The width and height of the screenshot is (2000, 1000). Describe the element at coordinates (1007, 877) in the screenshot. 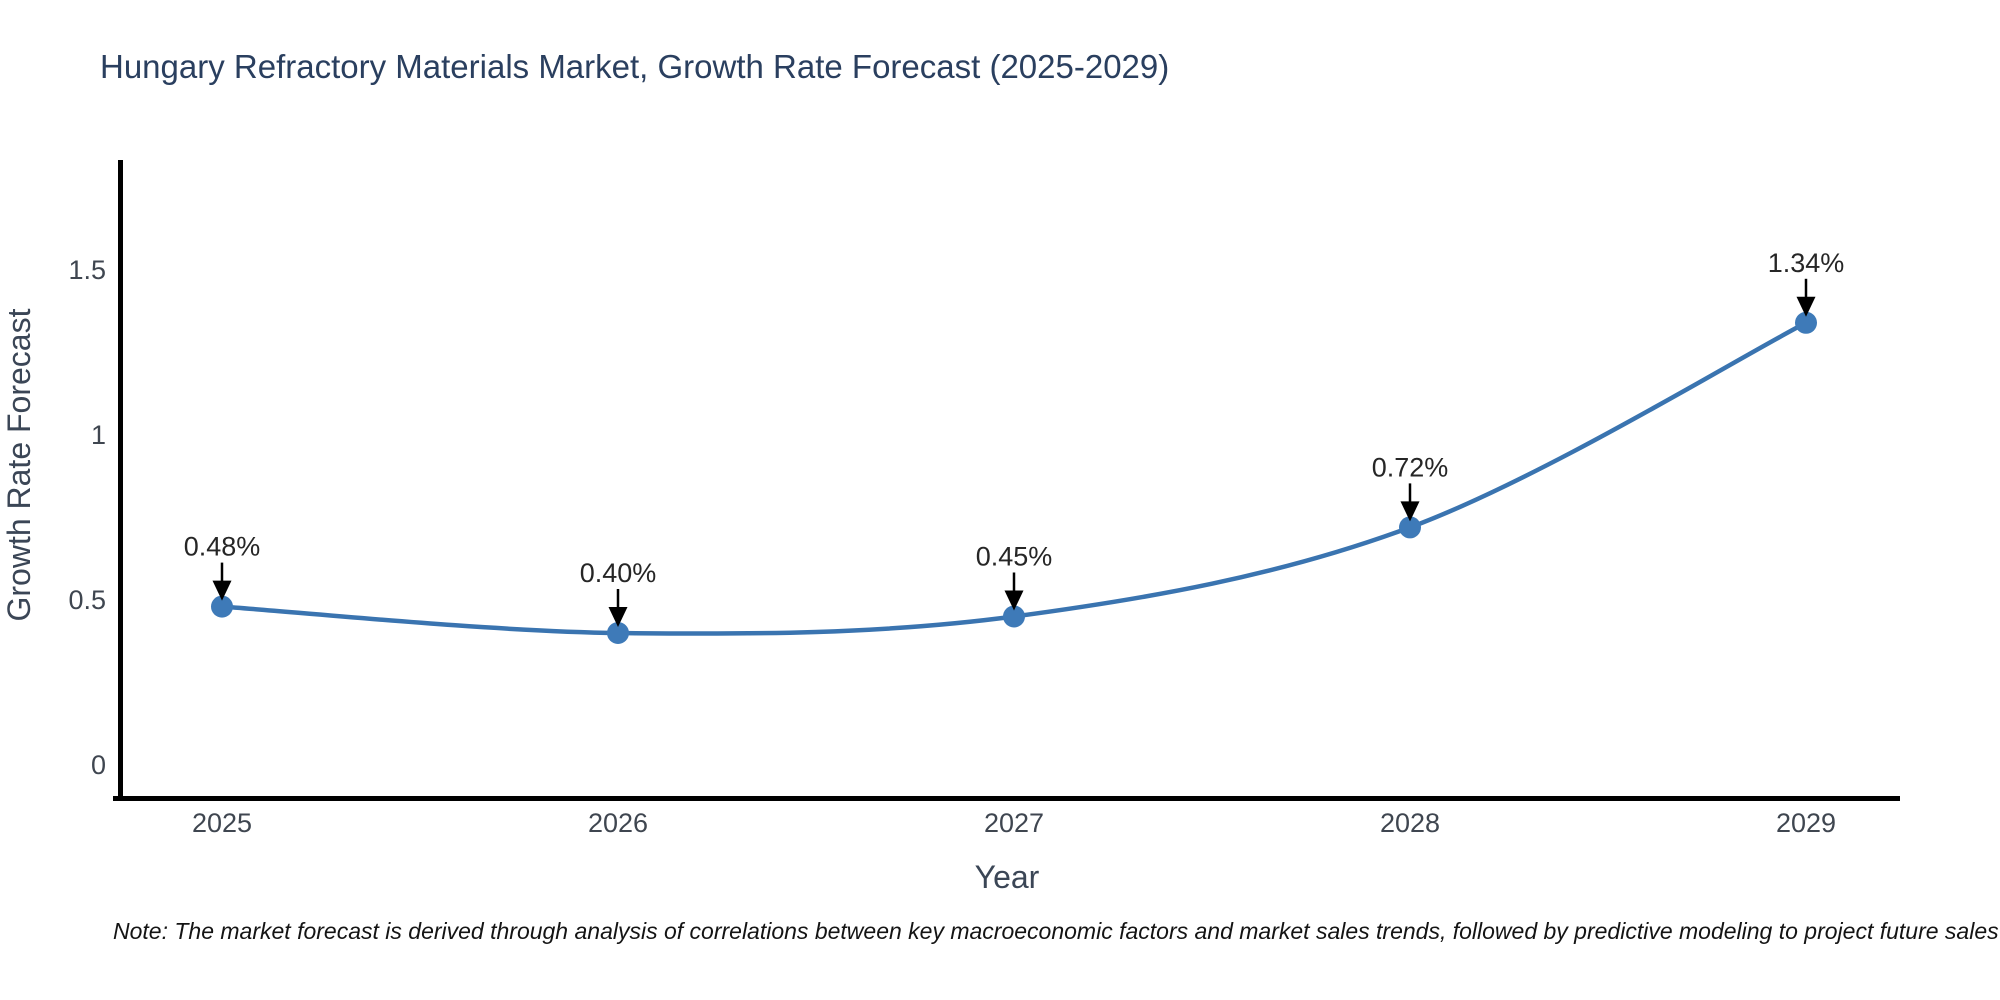

I see `x-axis-title: Year` at that location.